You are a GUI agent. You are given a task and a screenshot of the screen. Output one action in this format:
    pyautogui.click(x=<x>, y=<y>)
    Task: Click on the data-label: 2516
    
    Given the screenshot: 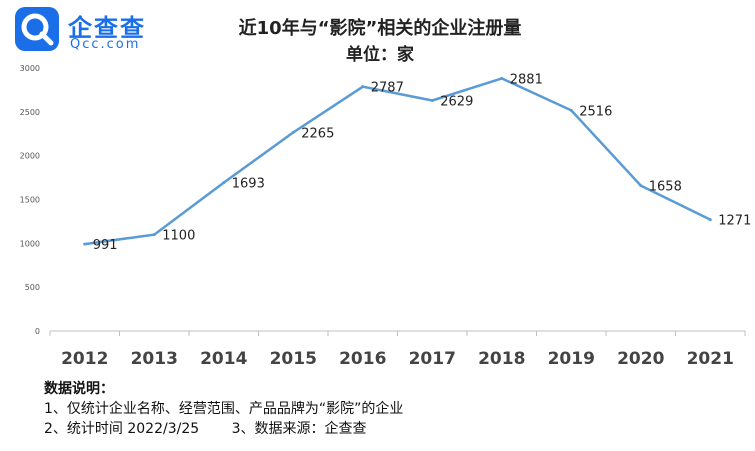 What is the action you would take?
    pyautogui.click(x=595, y=111)
    